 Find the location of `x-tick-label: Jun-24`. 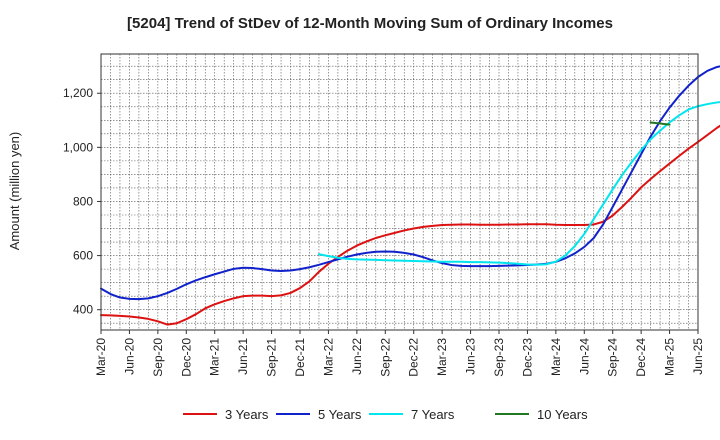

x-tick-label: Jun-24 is located at coordinates (584, 356).